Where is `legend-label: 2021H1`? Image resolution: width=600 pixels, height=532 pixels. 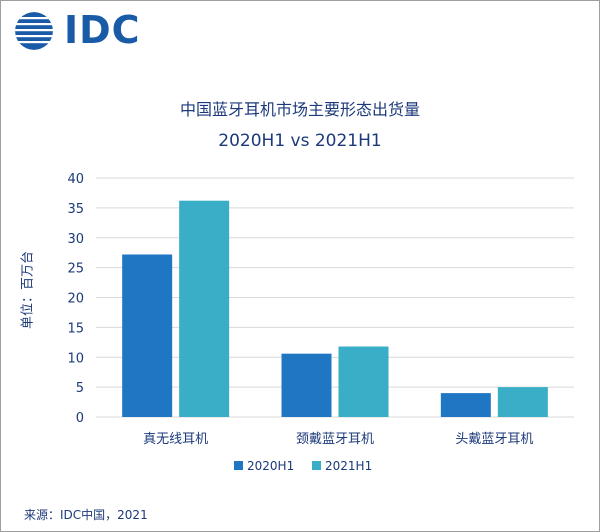 legend-label: 2021H1 is located at coordinates (348, 466).